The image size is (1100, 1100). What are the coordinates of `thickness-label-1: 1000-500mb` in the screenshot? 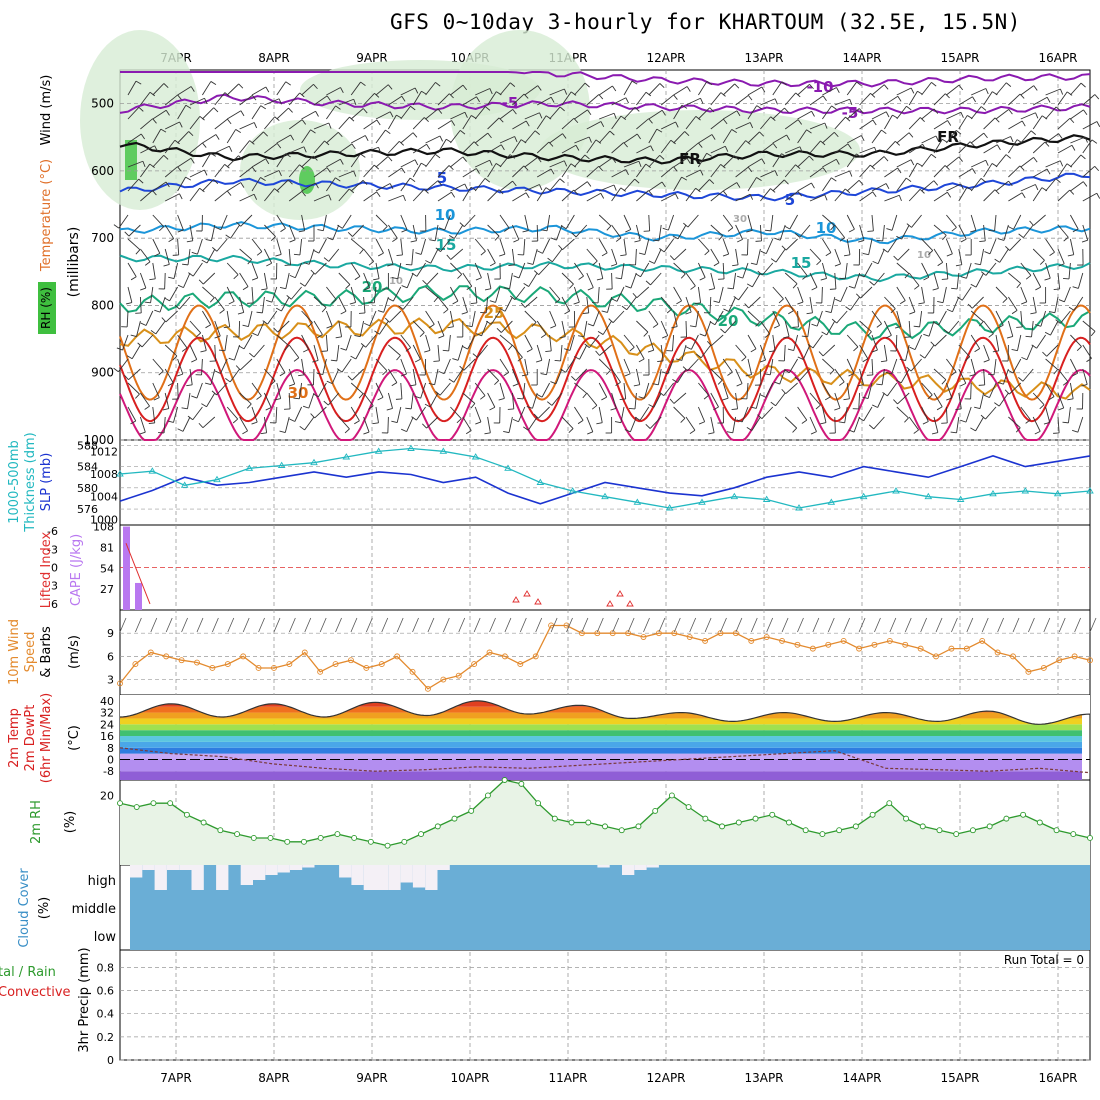 It's located at (14, 482).